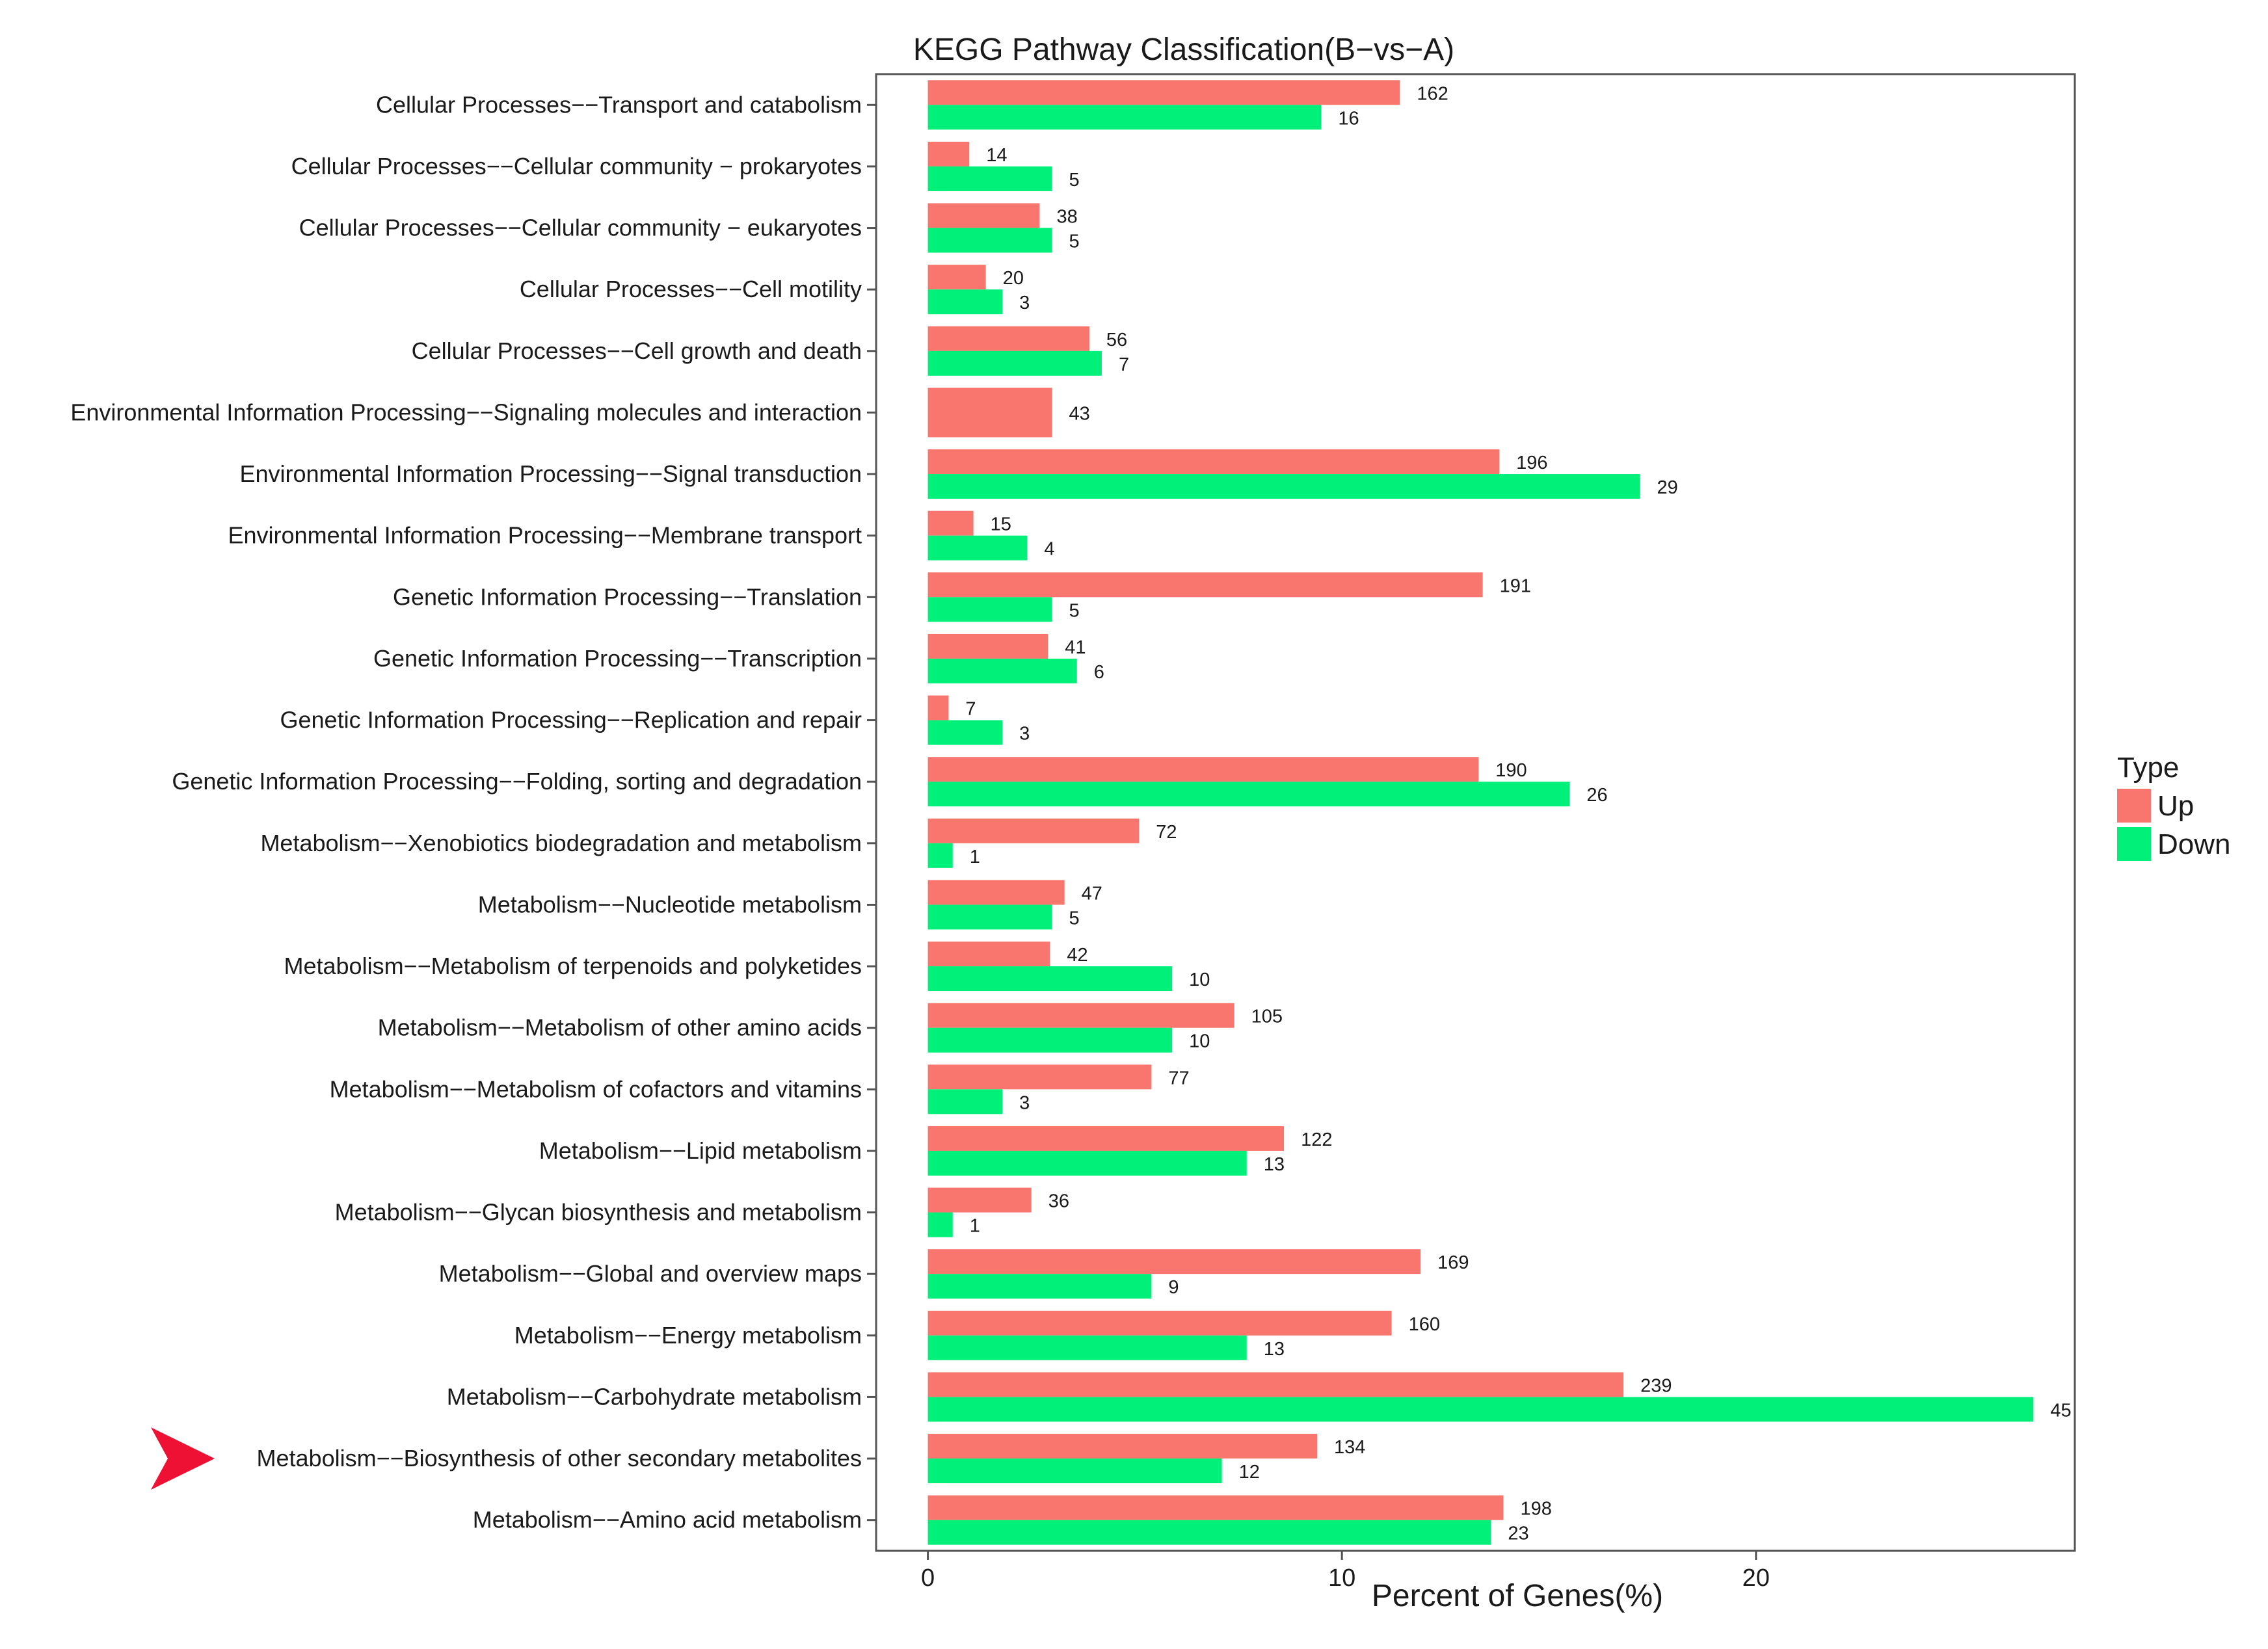 This screenshot has width=2268, height=1649. I want to click on data-label-up: 191, so click(1515, 585).